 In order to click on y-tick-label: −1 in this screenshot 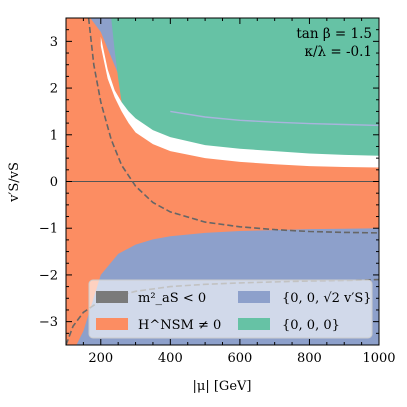, I will do `click(48, 229)`.